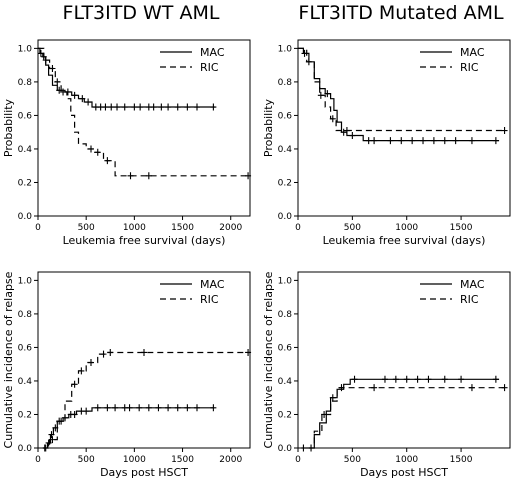 The image size is (520, 493). I want to click on x-tick-label: 2000, so click(230, 460).